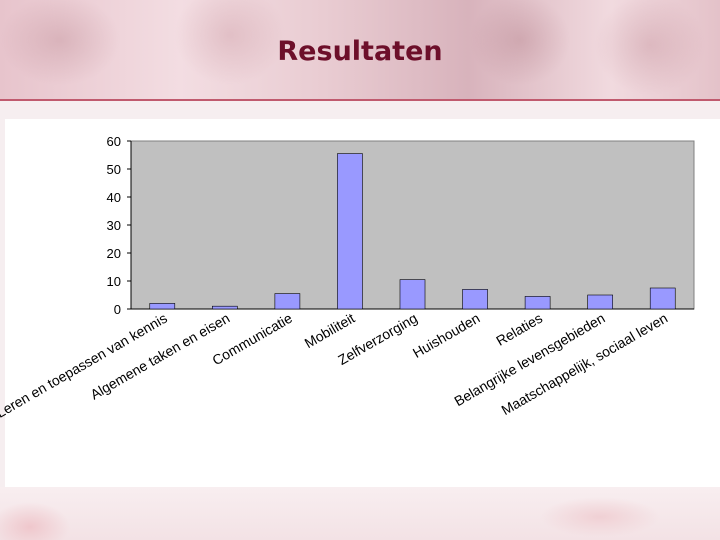  What do you see at coordinates (114, 141) in the screenshot?
I see `y-tick-label: 60` at bounding box center [114, 141].